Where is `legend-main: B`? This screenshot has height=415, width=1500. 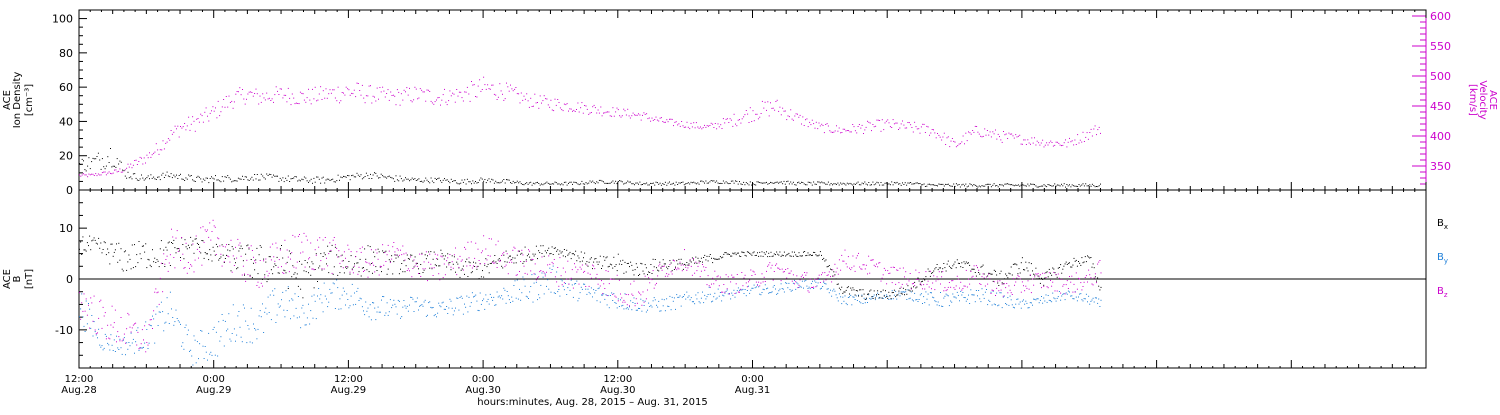
legend-main: B is located at coordinates (1440, 257).